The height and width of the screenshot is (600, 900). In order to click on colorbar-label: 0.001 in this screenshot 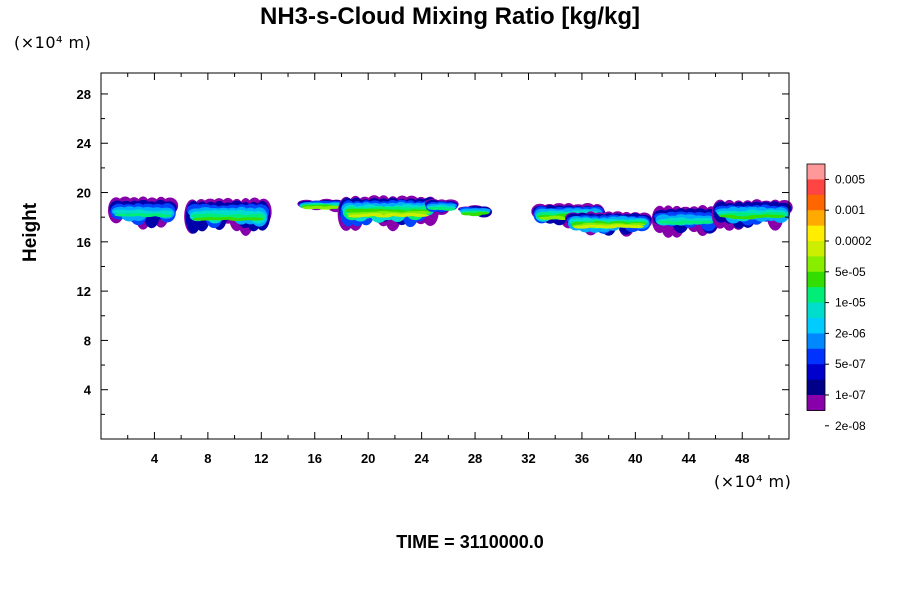, I will do `click(850, 210)`.